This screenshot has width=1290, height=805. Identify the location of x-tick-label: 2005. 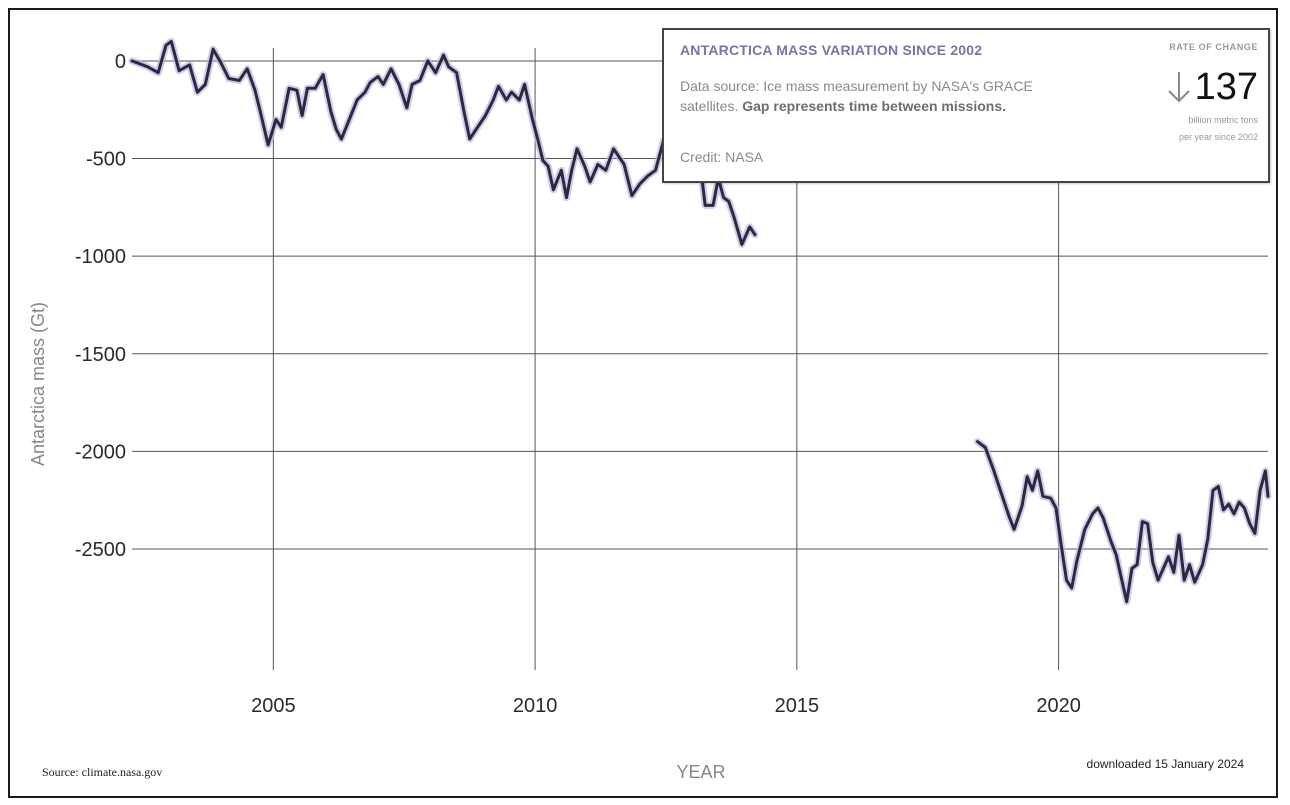
(273, 706).